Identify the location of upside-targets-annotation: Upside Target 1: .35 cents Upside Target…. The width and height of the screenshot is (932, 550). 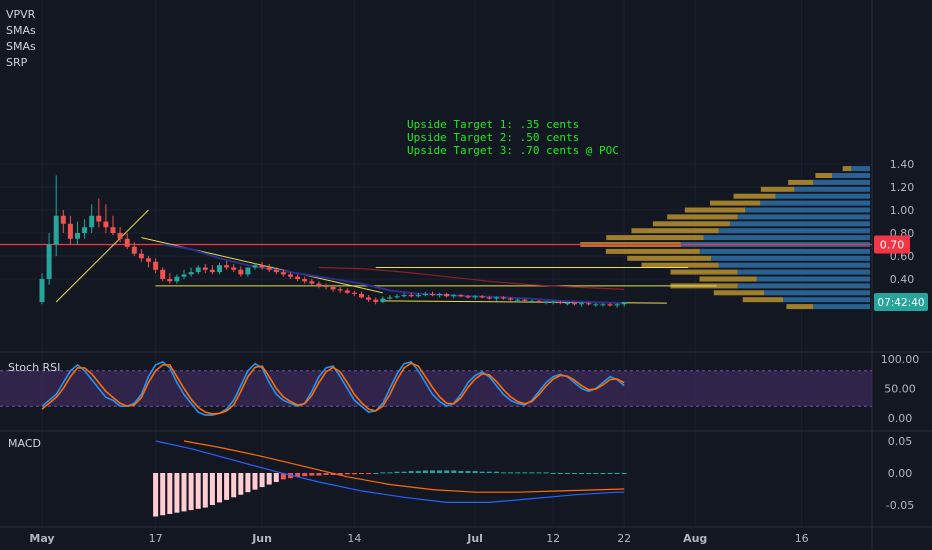
(513, 137).